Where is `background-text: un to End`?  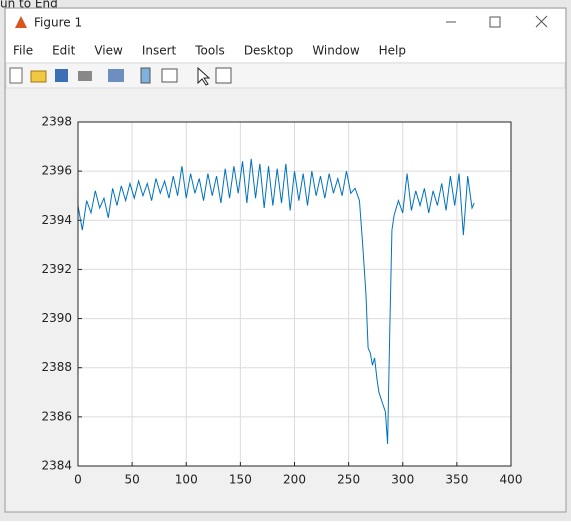 background-text: un to End is located at coordinates (29, 5).